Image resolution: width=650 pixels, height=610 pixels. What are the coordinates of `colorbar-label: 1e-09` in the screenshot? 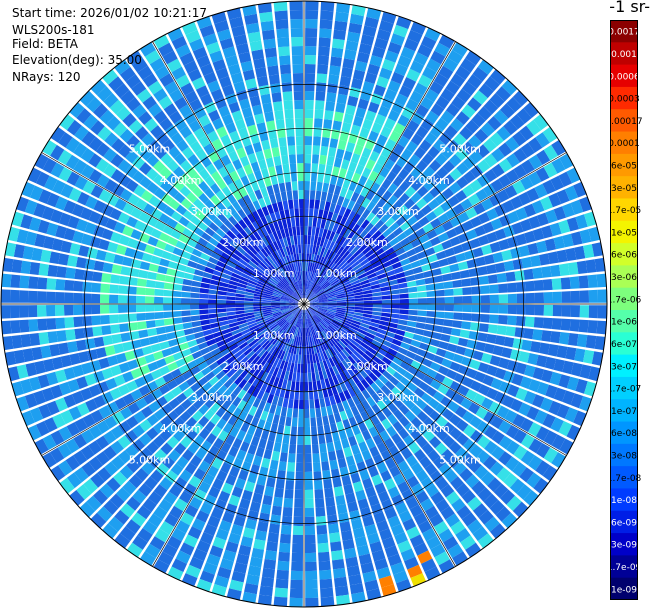 It's located at (624, 590).